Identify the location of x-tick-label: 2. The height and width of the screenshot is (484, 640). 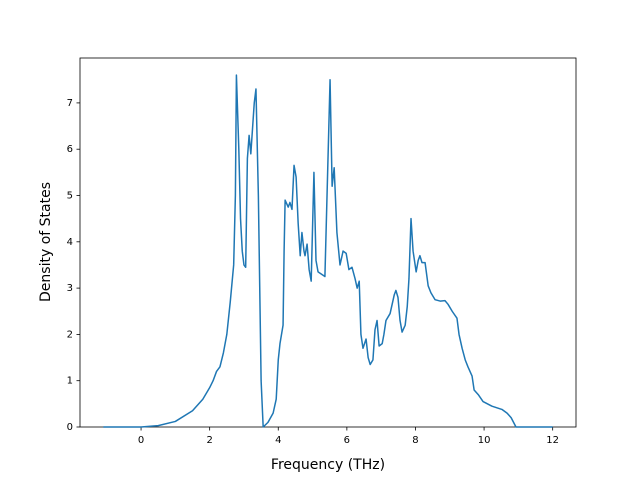
(209, 440).